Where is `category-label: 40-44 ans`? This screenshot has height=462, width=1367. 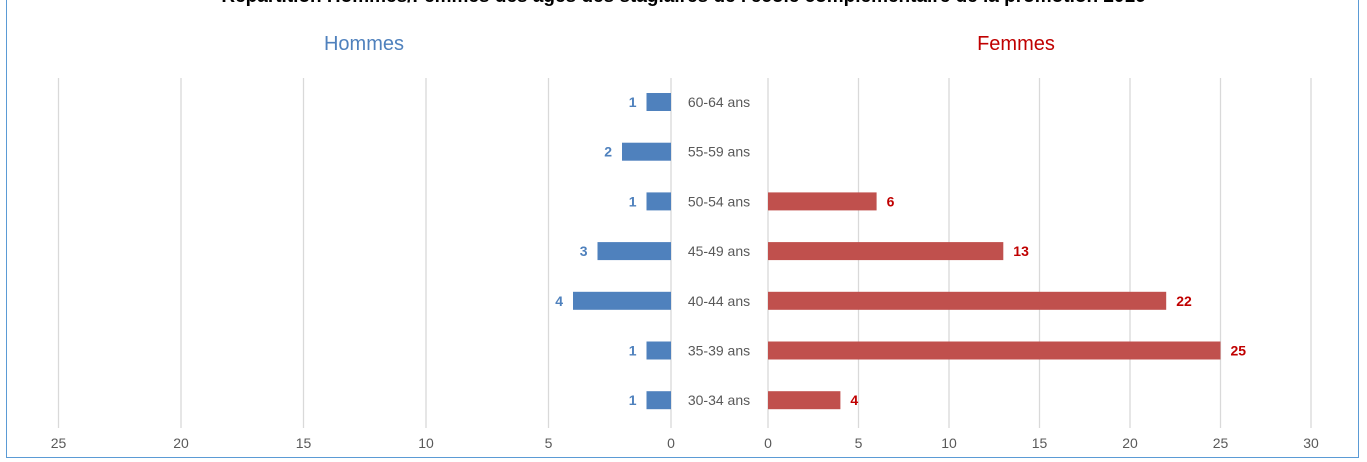
category-label: 40-44 ans is located at coordinates (719, 301).